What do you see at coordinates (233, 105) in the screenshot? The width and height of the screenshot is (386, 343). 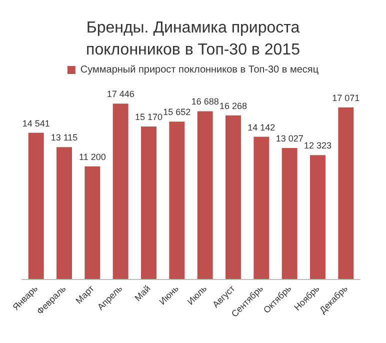 I see `data-label: 16 268` at bounding box center [233, 105].